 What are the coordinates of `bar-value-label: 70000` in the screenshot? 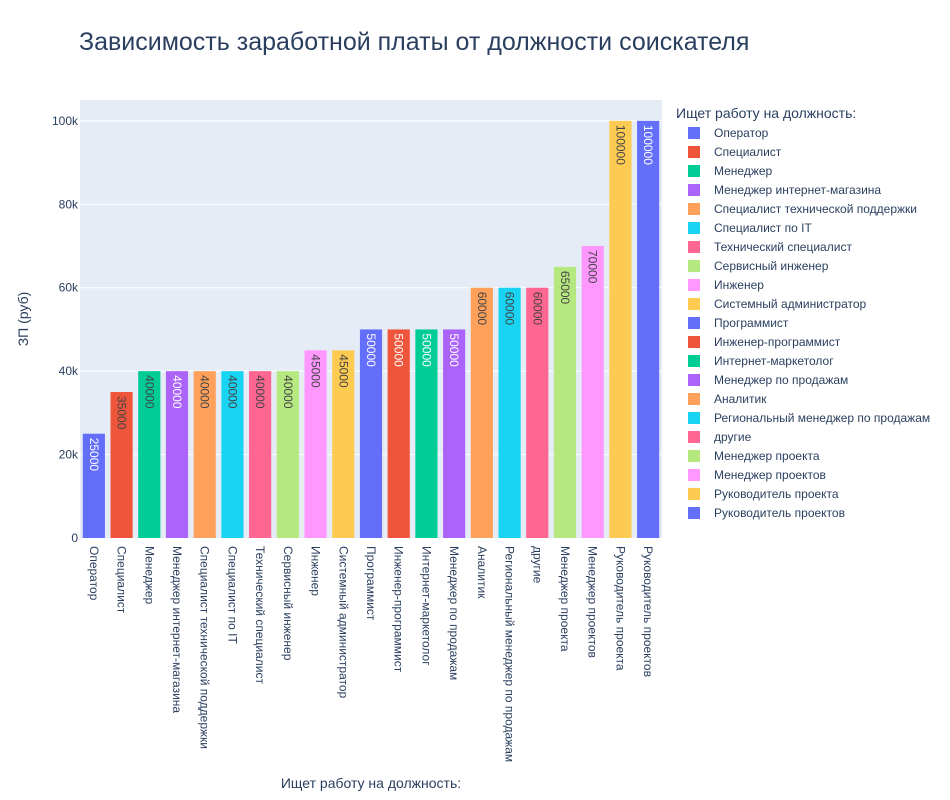 It's located at (593, 267).